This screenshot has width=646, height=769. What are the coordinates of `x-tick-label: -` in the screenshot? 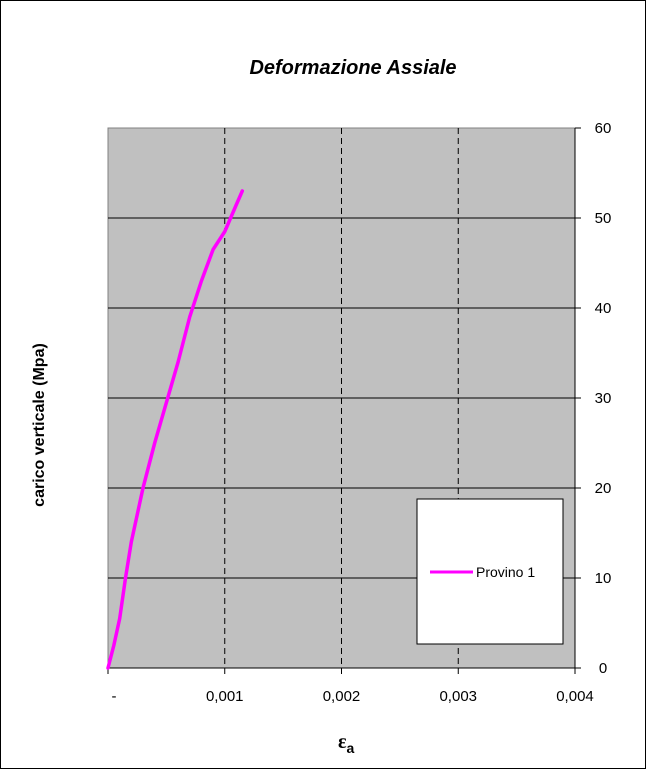 It's located at (114, 696).